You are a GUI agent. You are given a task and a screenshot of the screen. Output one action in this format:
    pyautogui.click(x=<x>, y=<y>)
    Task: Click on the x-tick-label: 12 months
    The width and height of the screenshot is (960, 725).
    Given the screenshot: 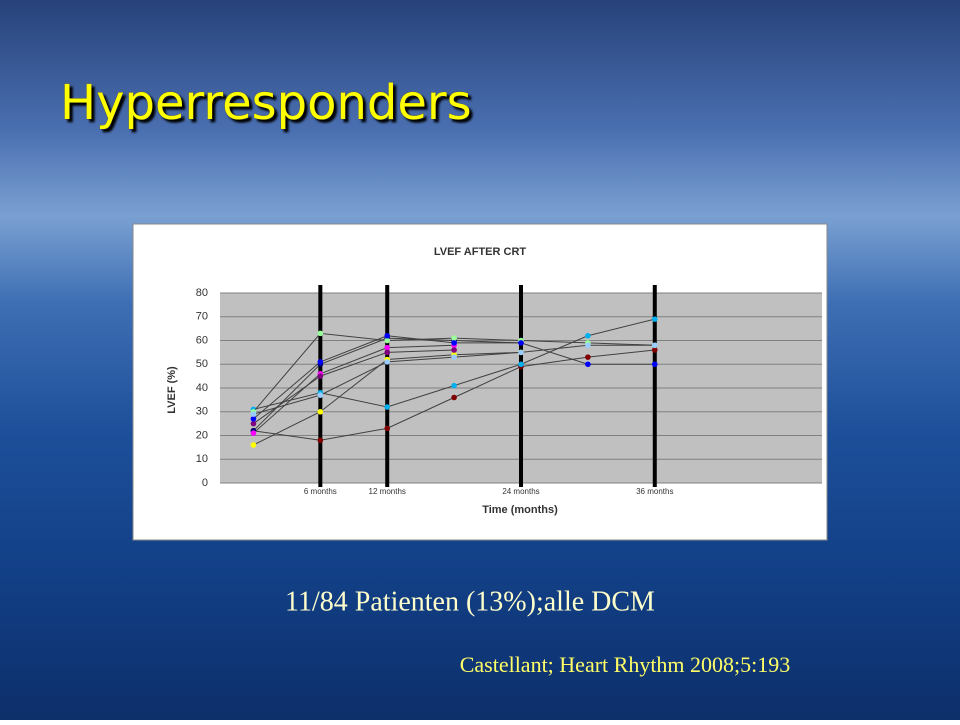 What is the action you would take?
    pyautogui.click(x=387, y=491)
    